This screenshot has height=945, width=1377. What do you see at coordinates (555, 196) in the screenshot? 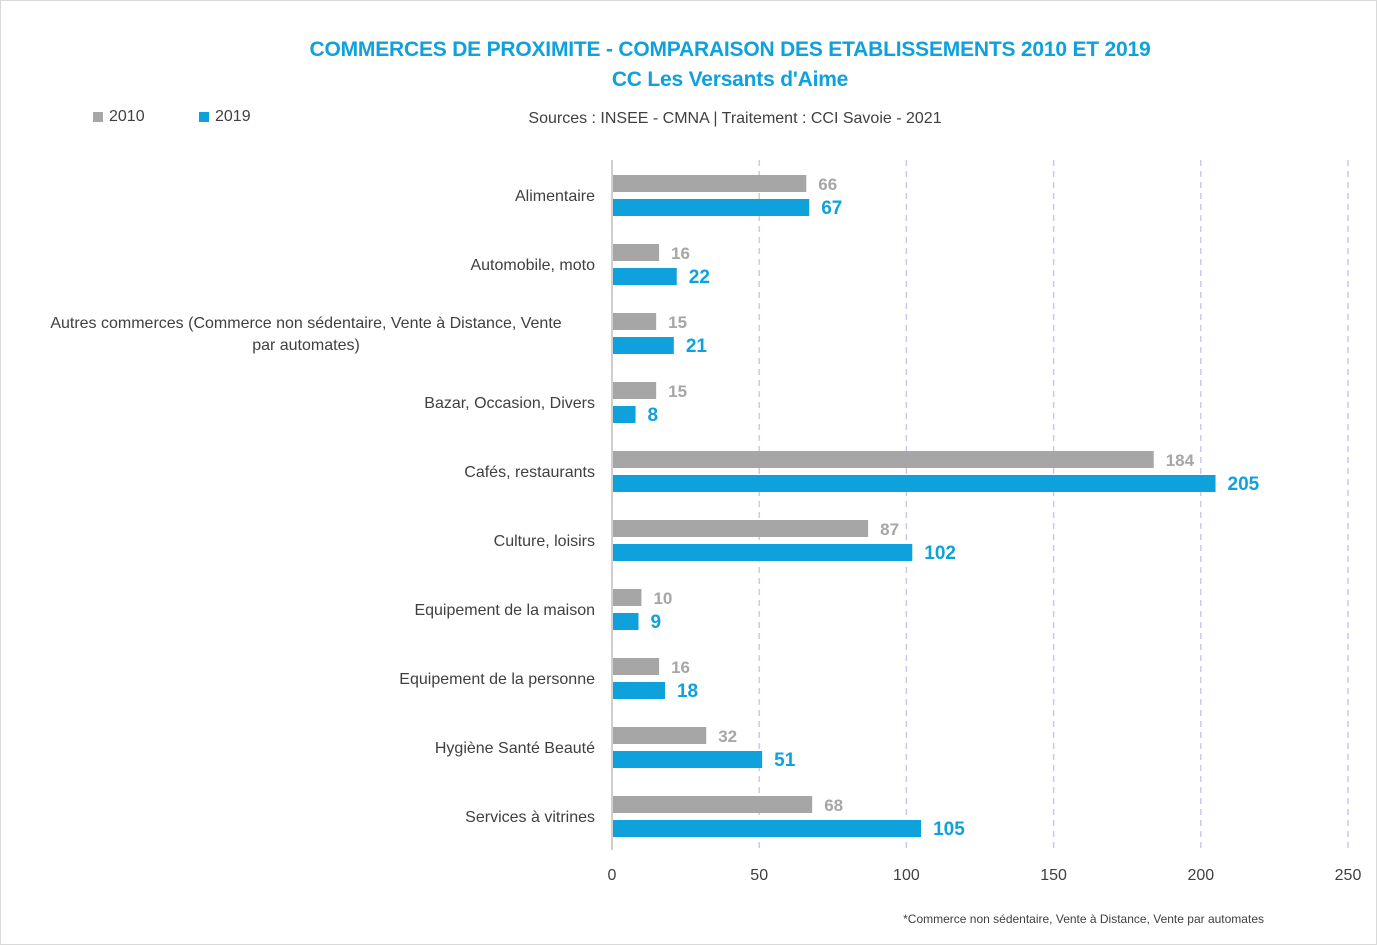
I see `category-label: Alimentaire` at bounding box center [555, 196].